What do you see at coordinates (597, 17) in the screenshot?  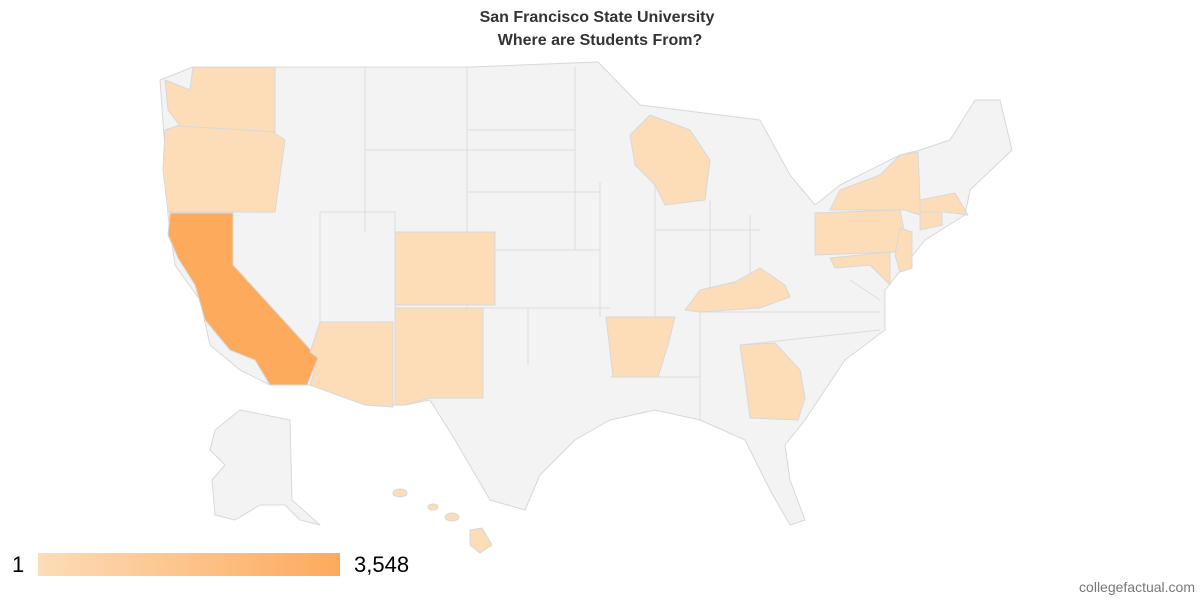 I see `title: San Francisco State University` at bounding box center [597, 17].